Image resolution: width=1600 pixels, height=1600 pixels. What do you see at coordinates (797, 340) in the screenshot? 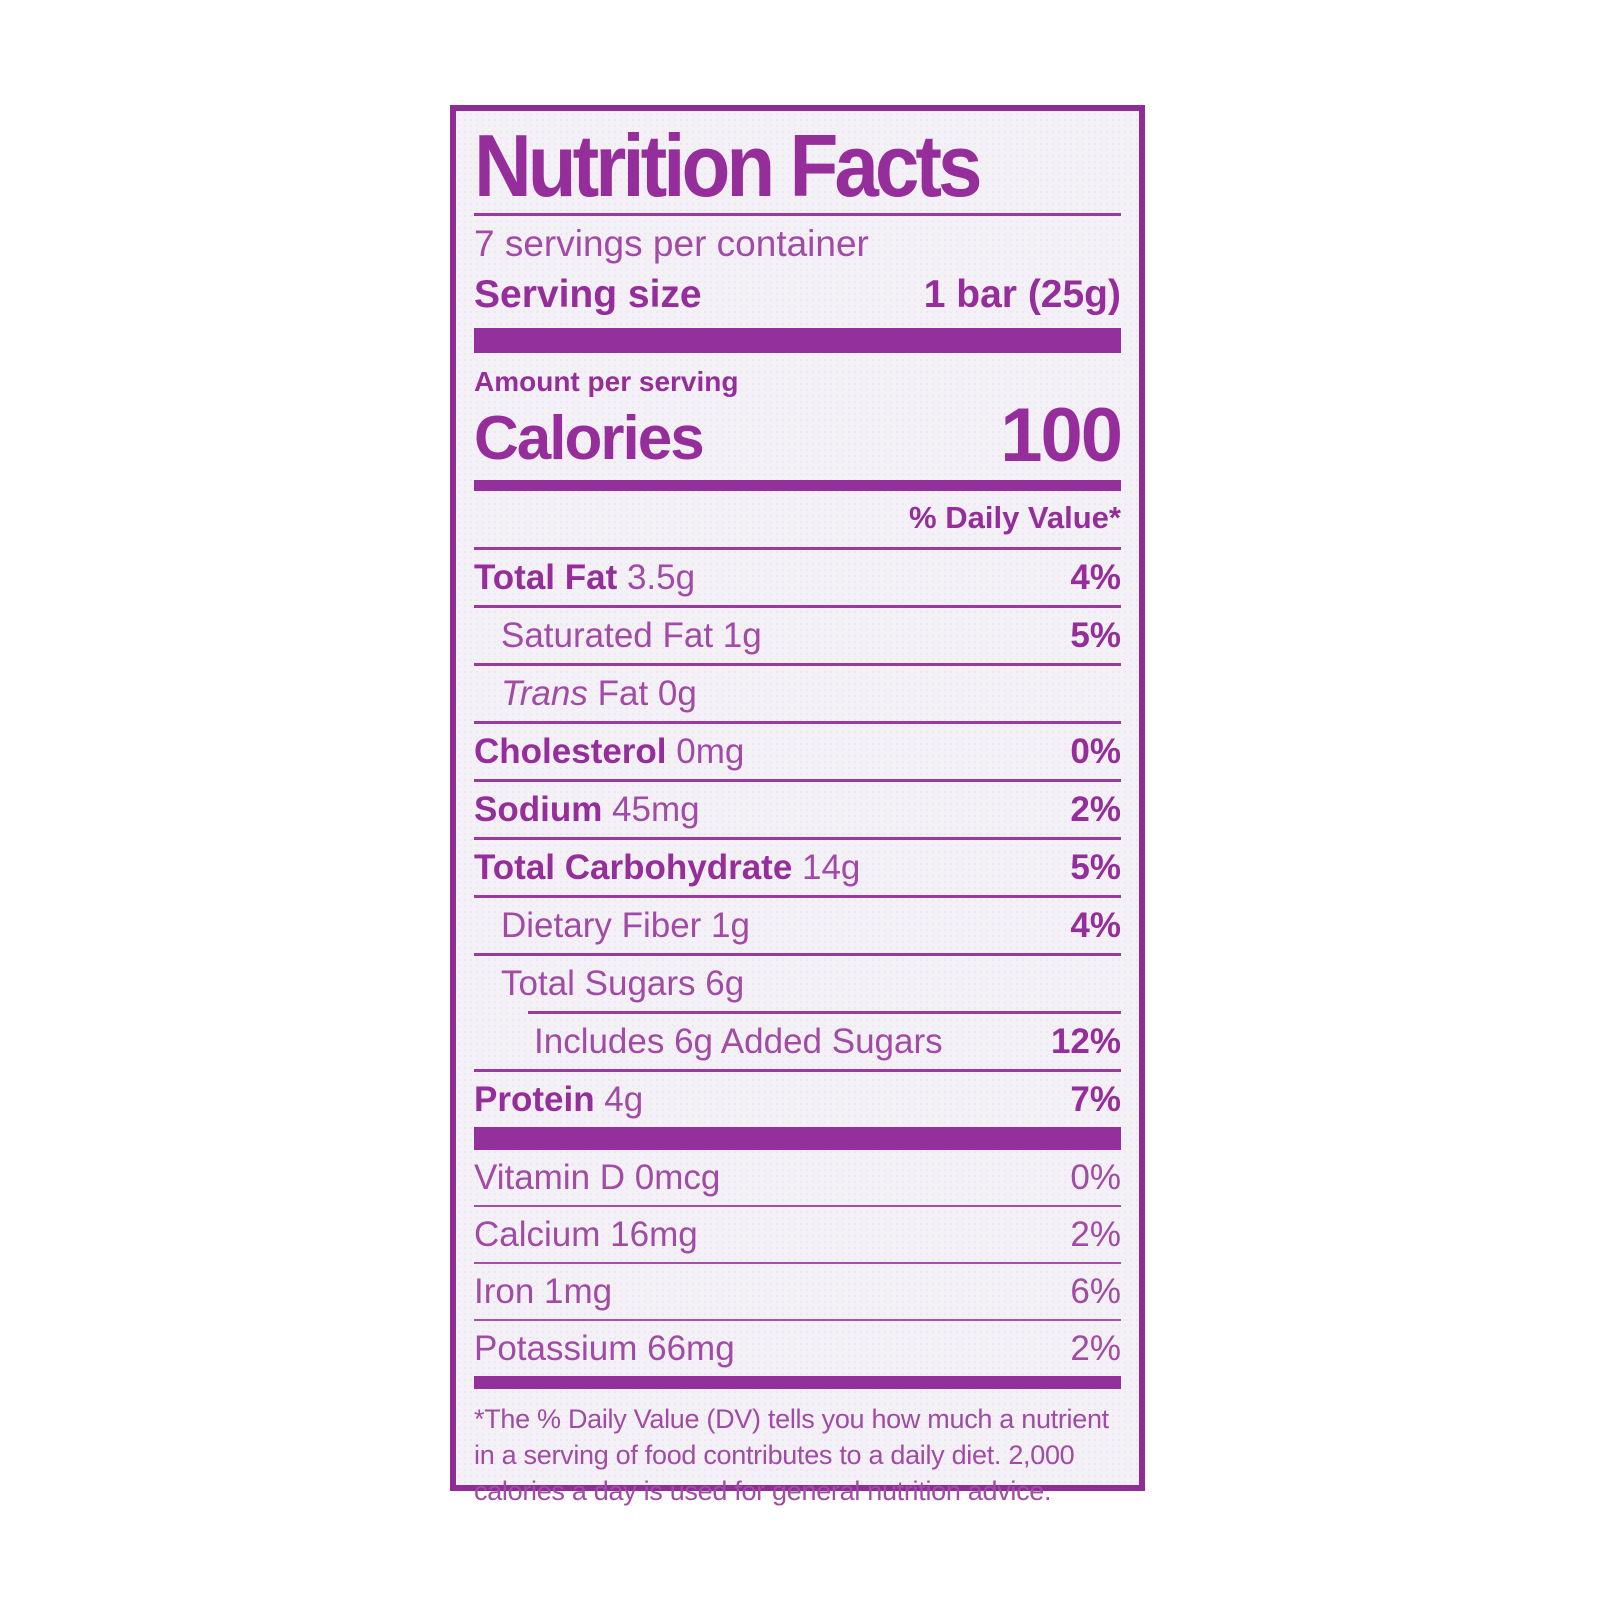
I see `thick-separator-bar-top` at bounding box center [797, 340].